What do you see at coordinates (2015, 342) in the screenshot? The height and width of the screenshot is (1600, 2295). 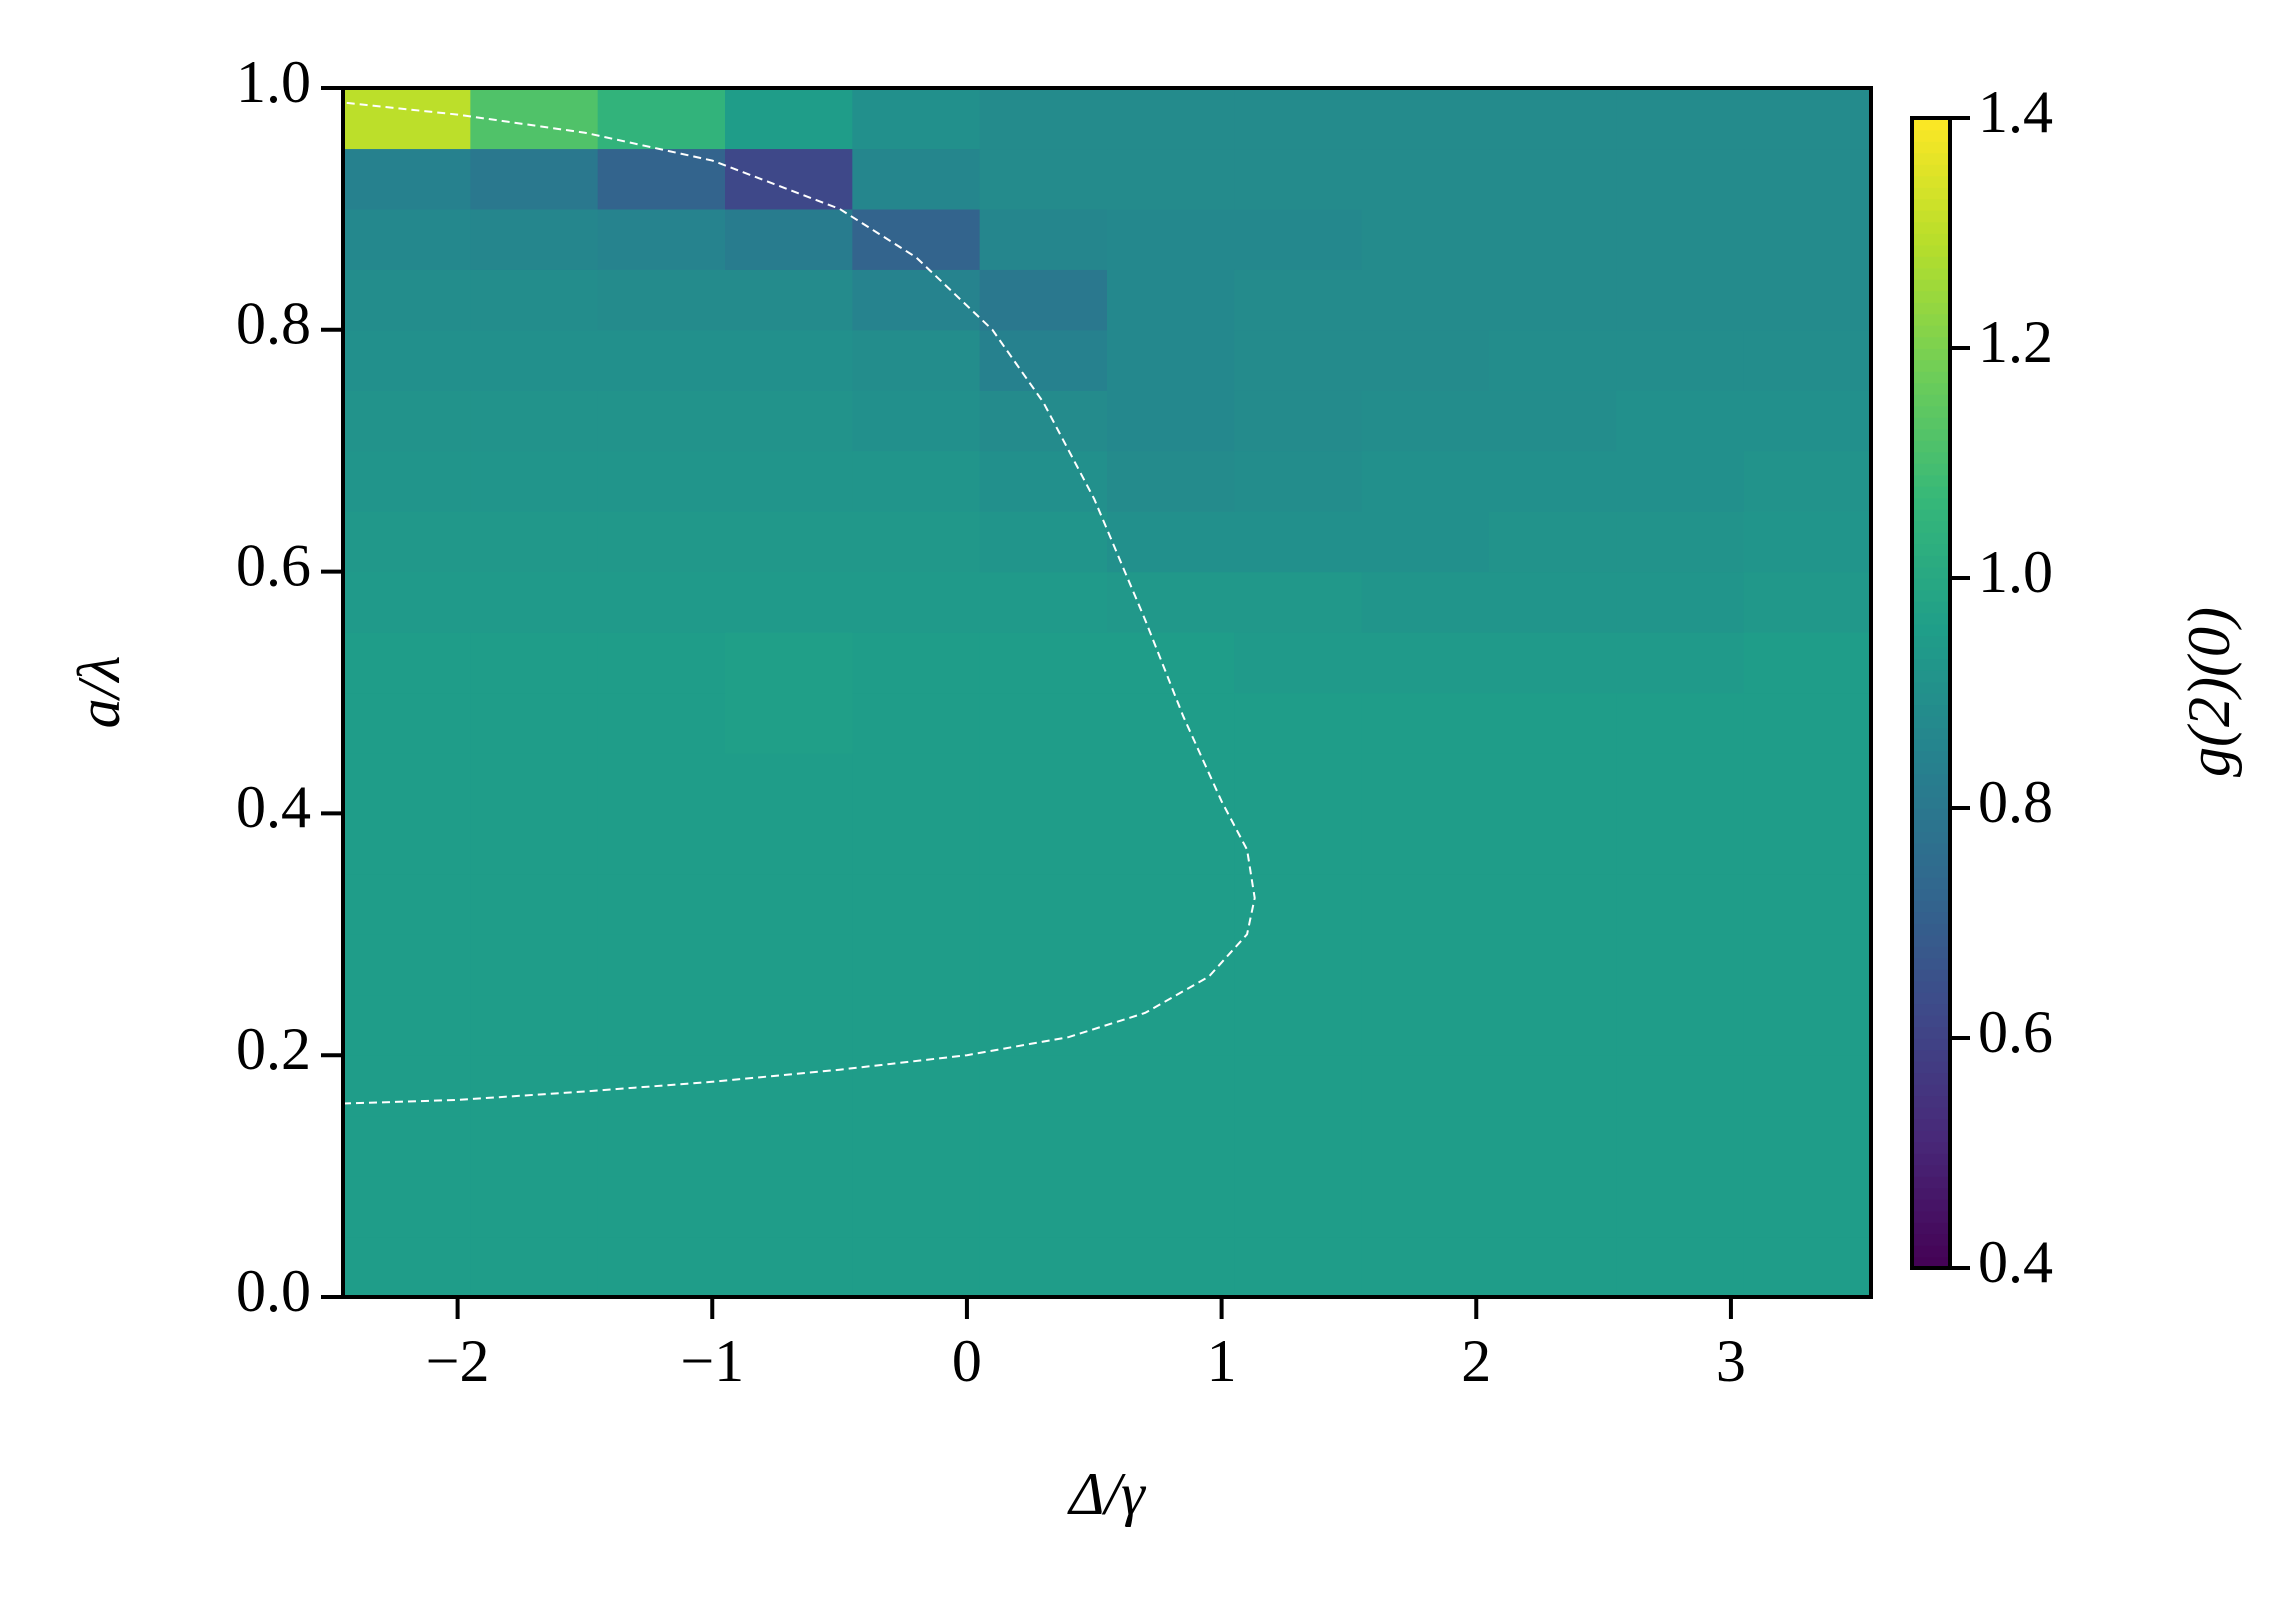 I see `colorbar-tick-label: 1.2` at bounding box center [2015, 342].